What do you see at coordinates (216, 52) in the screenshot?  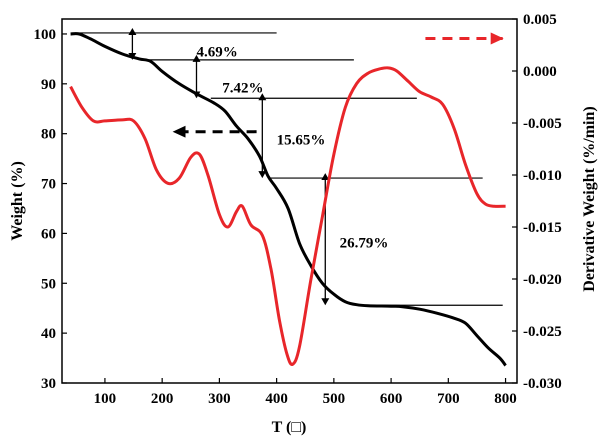 I see `step-label: 4.69%` at bounding box center [216, 52].